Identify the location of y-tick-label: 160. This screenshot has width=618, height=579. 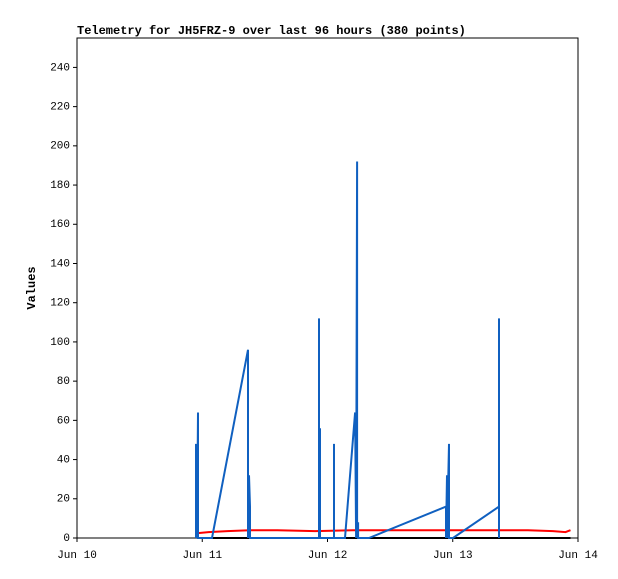
(60, 225).